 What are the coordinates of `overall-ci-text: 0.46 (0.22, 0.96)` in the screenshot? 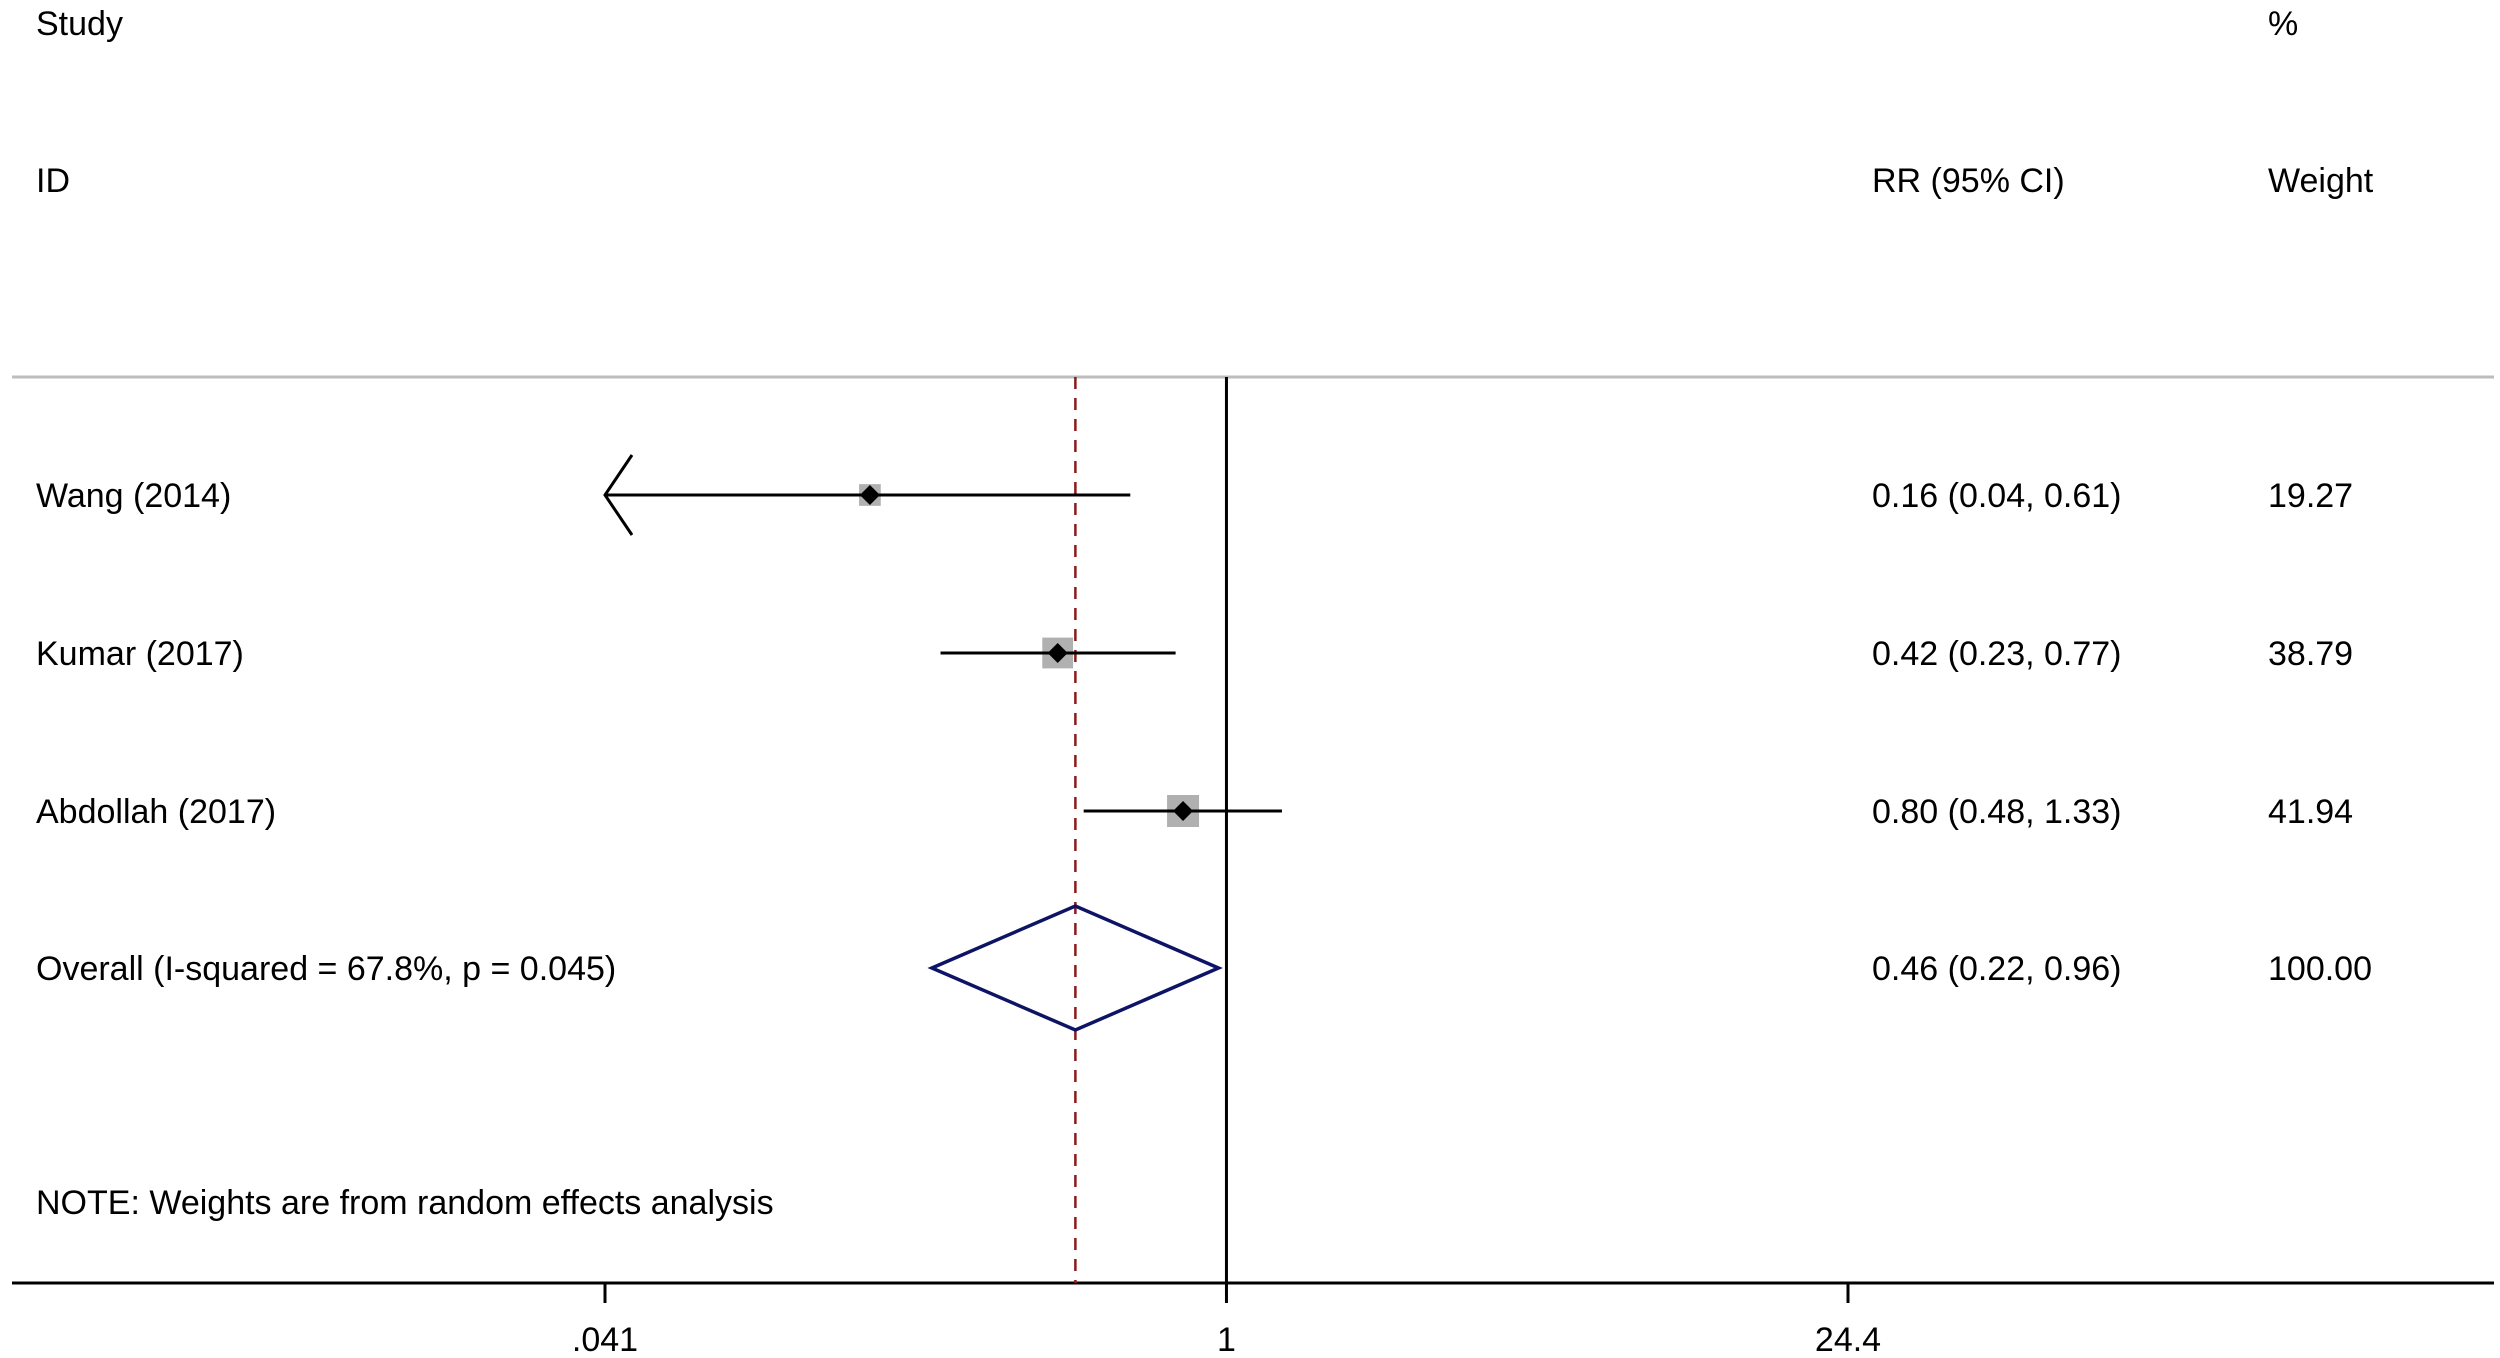 It's located at (1997, 969).